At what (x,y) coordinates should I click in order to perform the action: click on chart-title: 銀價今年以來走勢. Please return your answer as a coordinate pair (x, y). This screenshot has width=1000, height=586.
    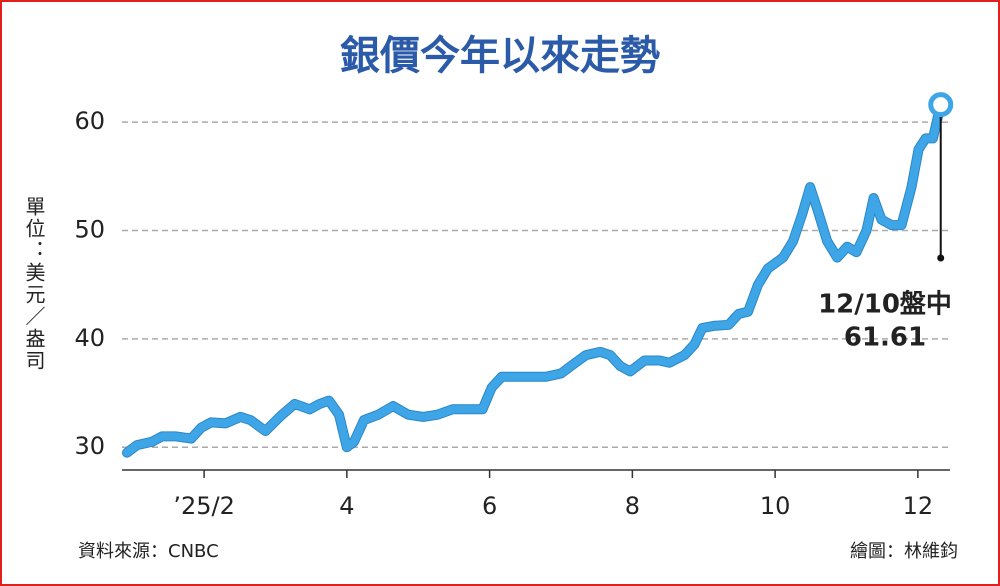
    Looking at the image, I should click on (500, 56).